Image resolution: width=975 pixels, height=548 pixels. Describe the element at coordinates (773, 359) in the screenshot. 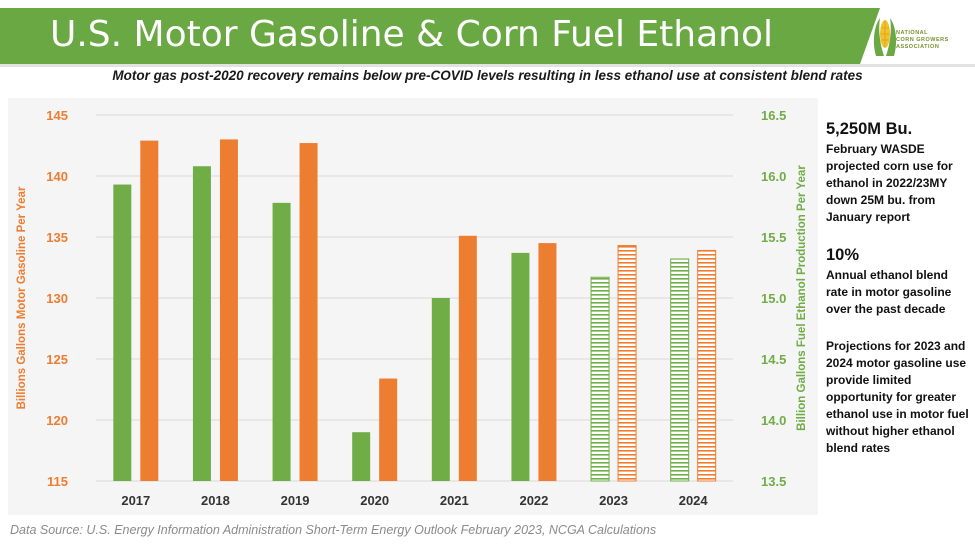

I see `y2-tick-label: 14.5` at that location.